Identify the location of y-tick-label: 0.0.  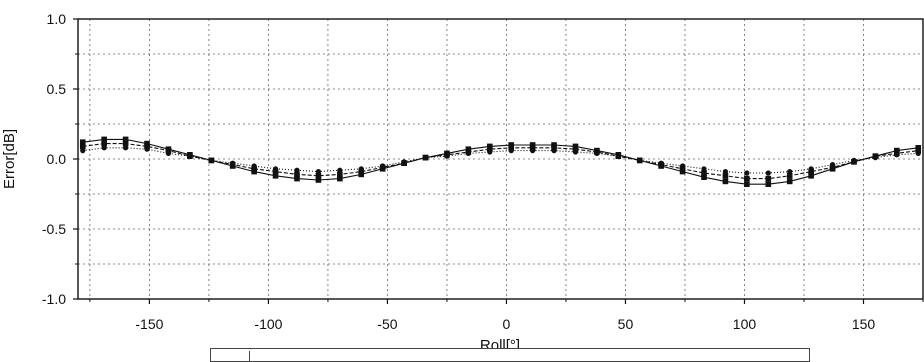
(57, 159).